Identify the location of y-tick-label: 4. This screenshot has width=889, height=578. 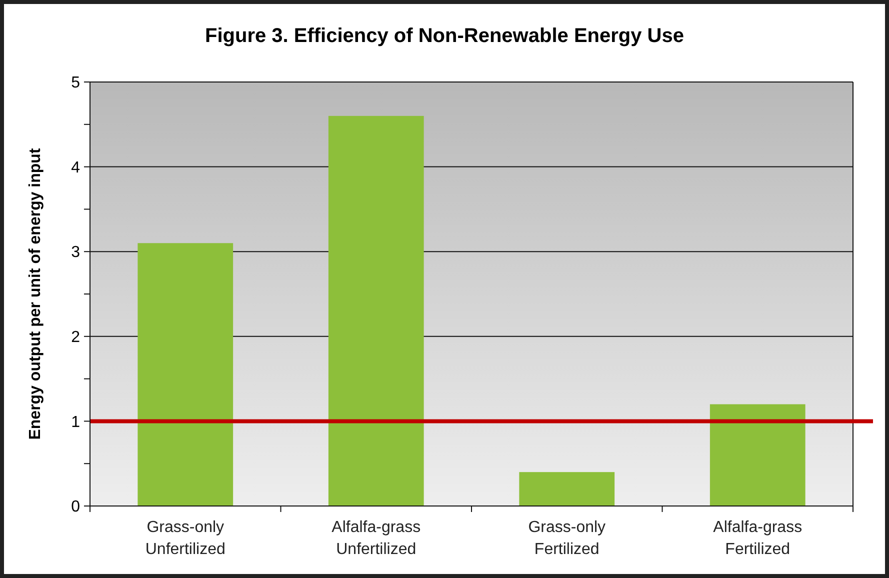
(75, 167).